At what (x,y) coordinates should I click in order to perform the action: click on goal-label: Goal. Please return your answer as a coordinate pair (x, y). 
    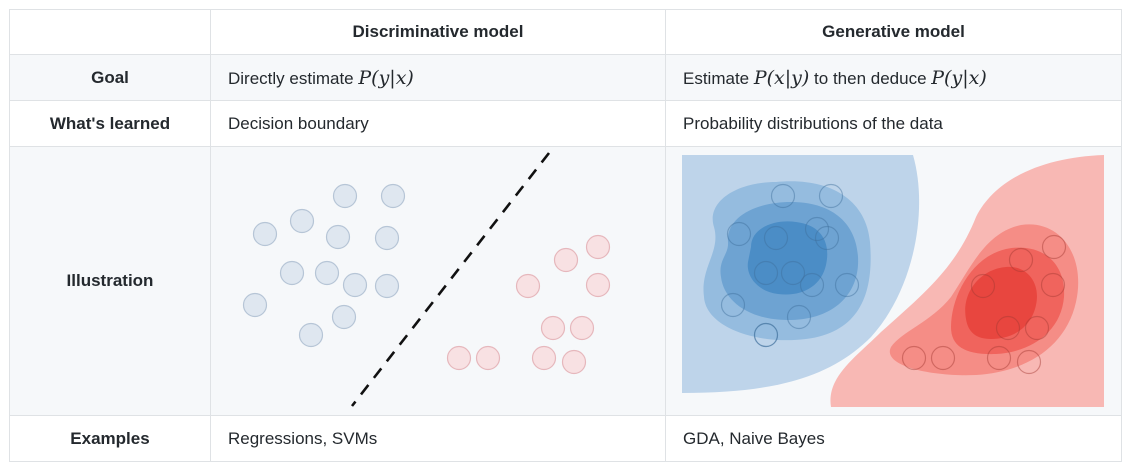
    Looking at the image, I should click on (110, 77).